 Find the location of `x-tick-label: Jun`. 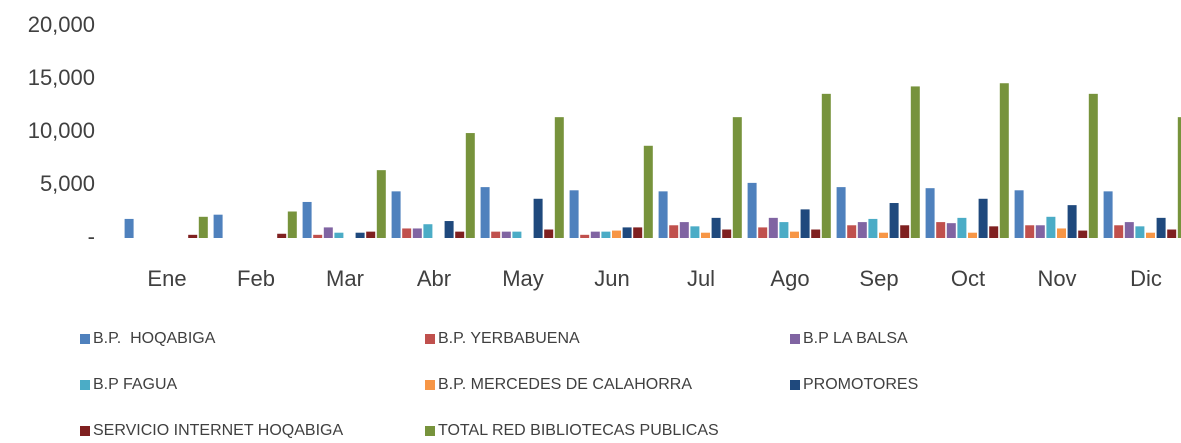

x-tick-label: Jun is located at coordinates (611, 278).